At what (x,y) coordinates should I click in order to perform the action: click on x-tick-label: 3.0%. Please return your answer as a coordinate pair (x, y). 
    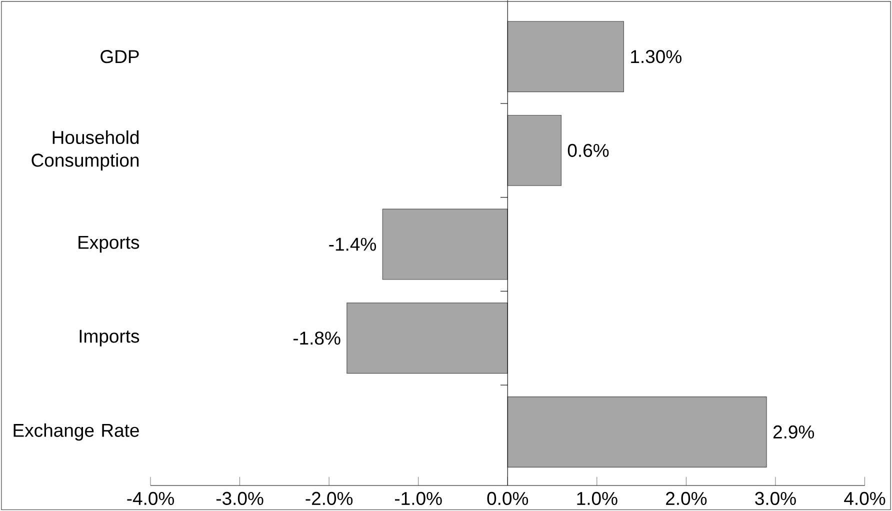
    Looking at the image, I should click on (775, 498).